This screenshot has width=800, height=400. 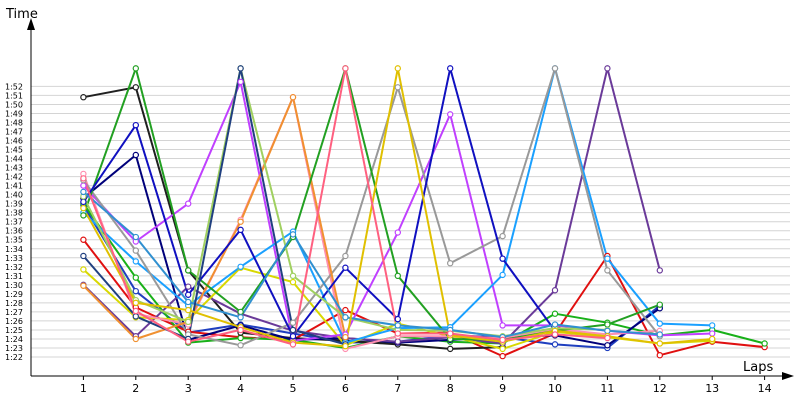 I want to click on x-tick-label: 10, so click(x=555, y=388).